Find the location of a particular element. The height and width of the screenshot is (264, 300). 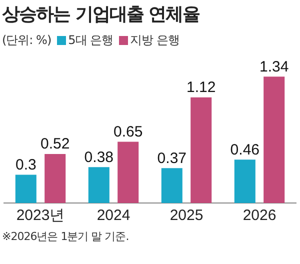

x-tick-label: 2025 is located at coordinates (187, 215).